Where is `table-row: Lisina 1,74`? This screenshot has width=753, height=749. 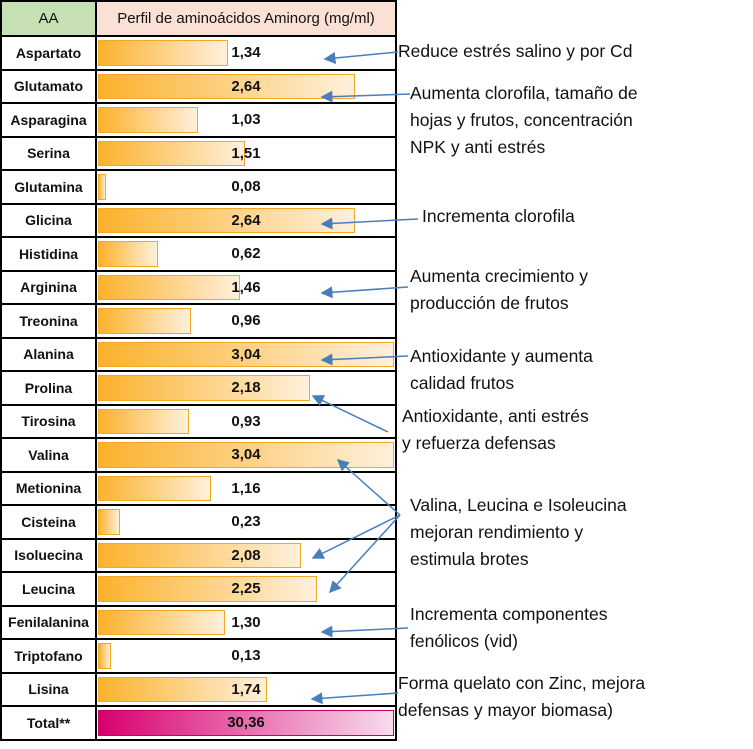
table-row: Lisina 1,74 is located at coordinates (198, 689).